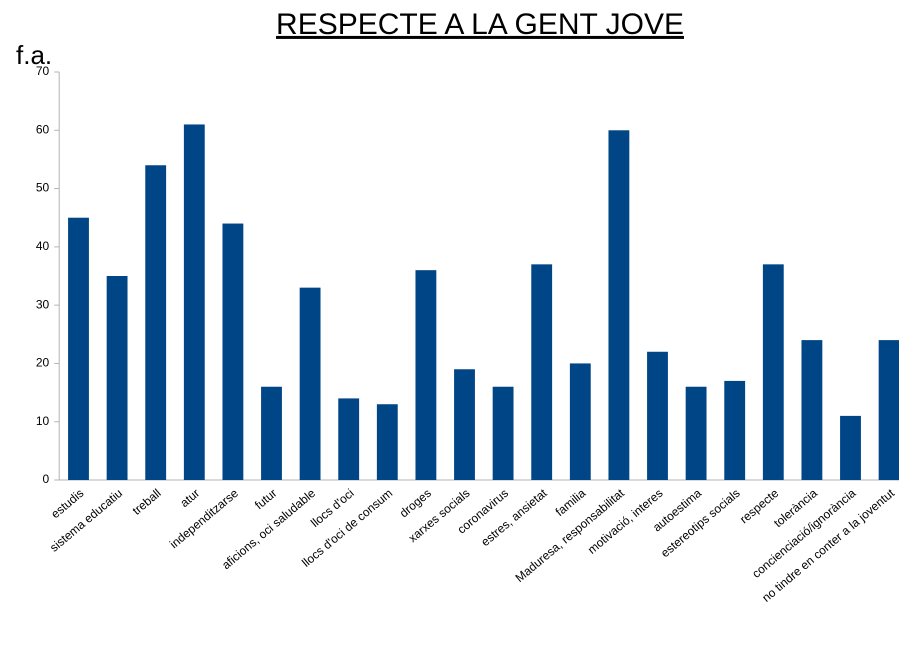 This screenshot has width=899, height=672. What do you see at coordinates (265, 499) in the screenshot?
I see `x-tick-label: futur` at bounding box center [265, 499].